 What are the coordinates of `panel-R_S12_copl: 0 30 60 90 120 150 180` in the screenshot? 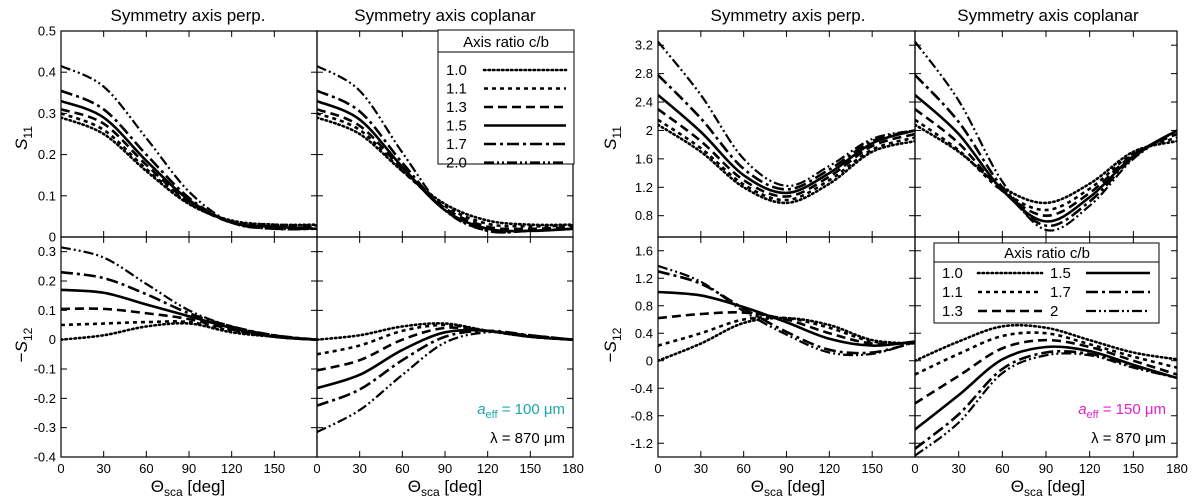 It's located at (1049, 356).